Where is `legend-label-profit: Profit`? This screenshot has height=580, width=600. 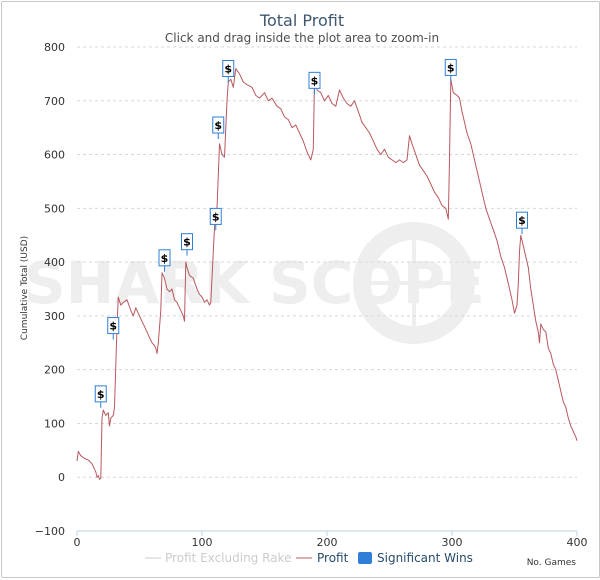
legend-label-profit: Profit is located at coordinates (333, 558).